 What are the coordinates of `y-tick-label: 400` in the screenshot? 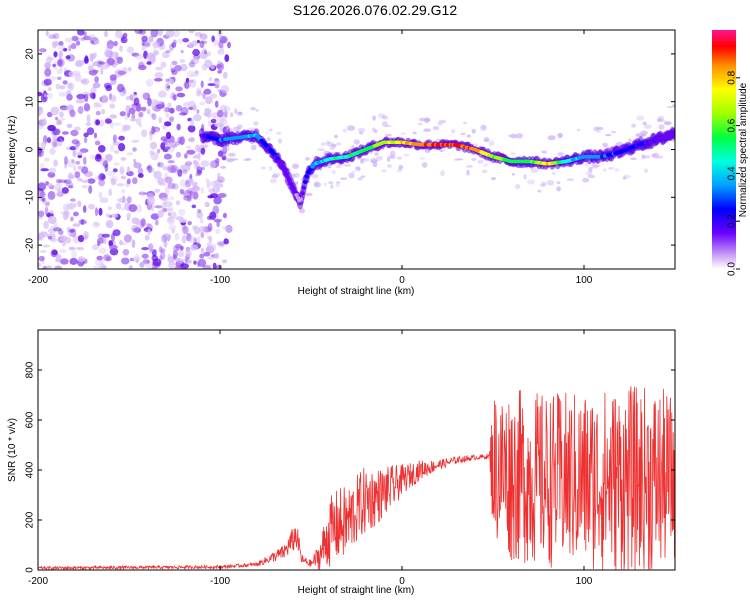 It's located at (30, 469).